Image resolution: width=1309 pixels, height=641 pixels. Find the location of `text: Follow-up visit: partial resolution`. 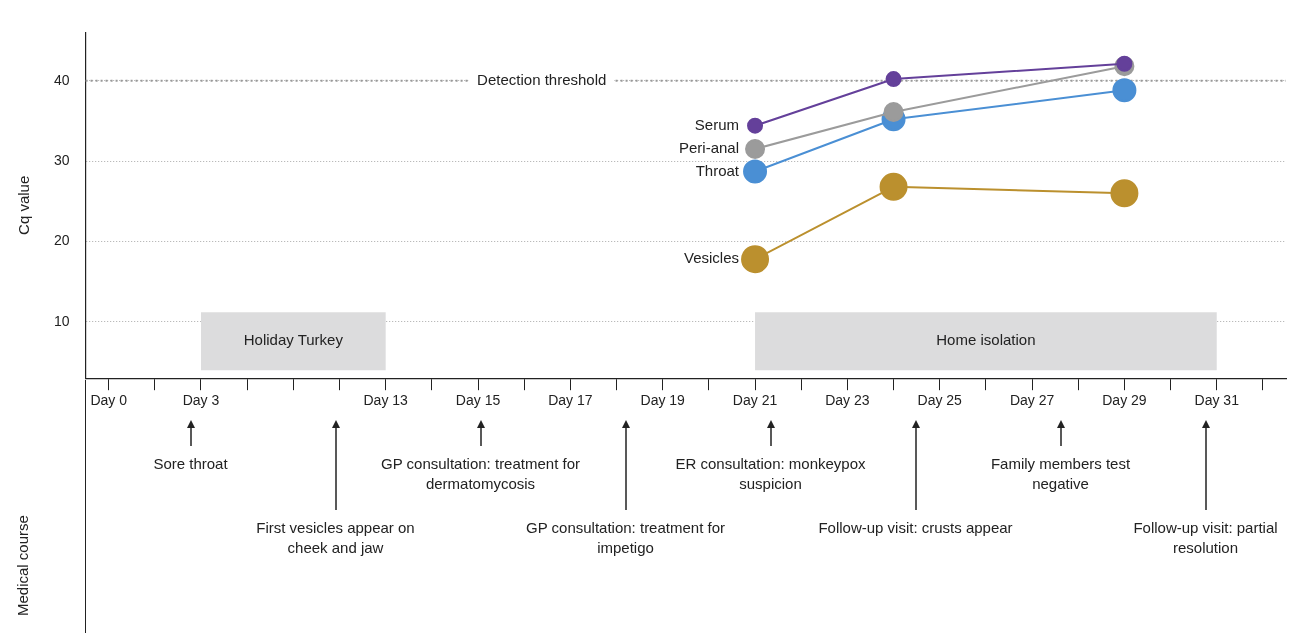

text: Follow-up visit: partial resolution is located at coordinates (1205, 538).